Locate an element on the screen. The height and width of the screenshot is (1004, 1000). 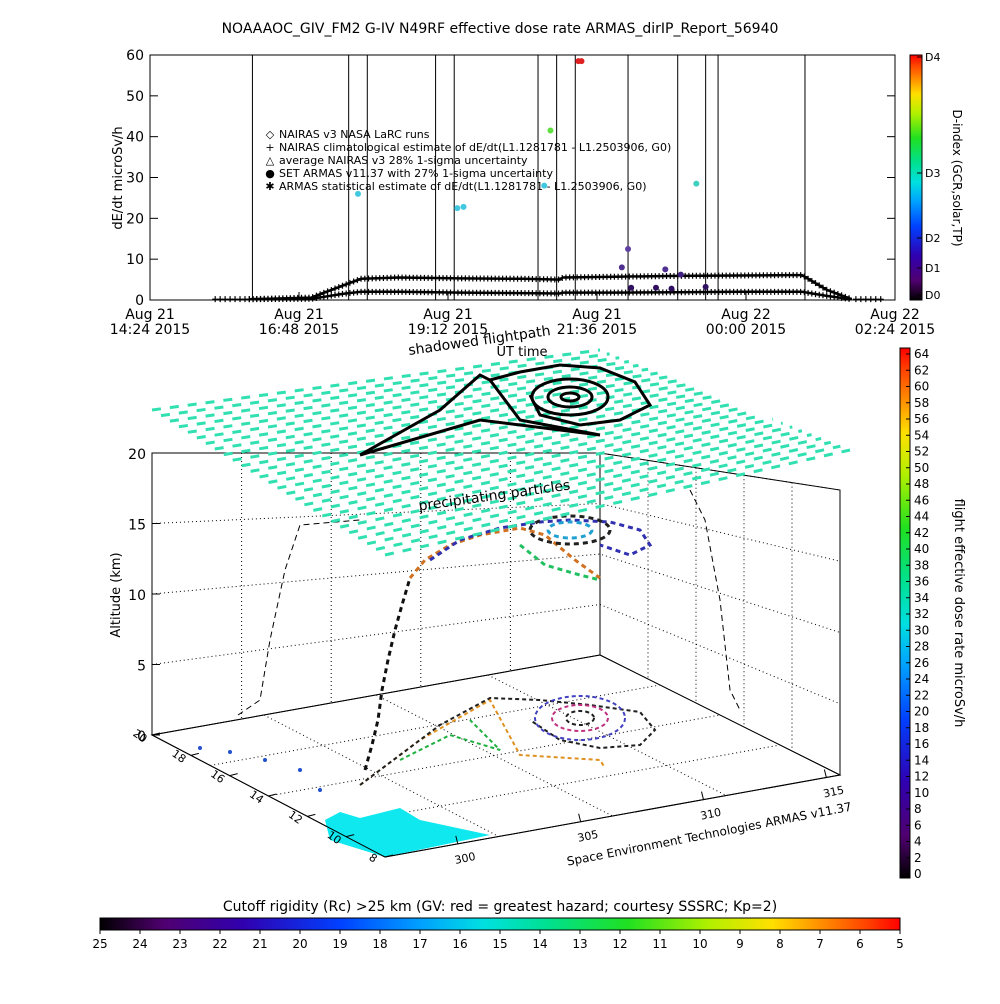
latitude-tick-label: 16 is located at coordinates (217, 776).